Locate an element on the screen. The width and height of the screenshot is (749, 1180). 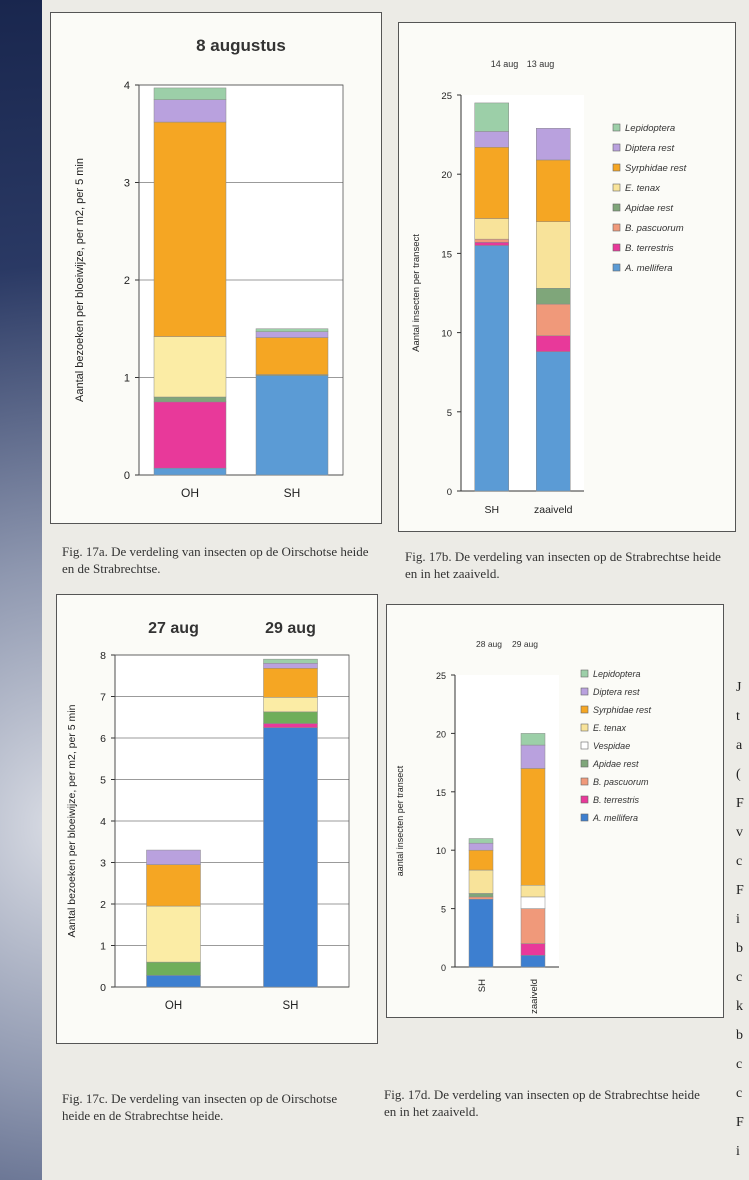
y-tick-label: 10 is located at coordinates (441, 851).